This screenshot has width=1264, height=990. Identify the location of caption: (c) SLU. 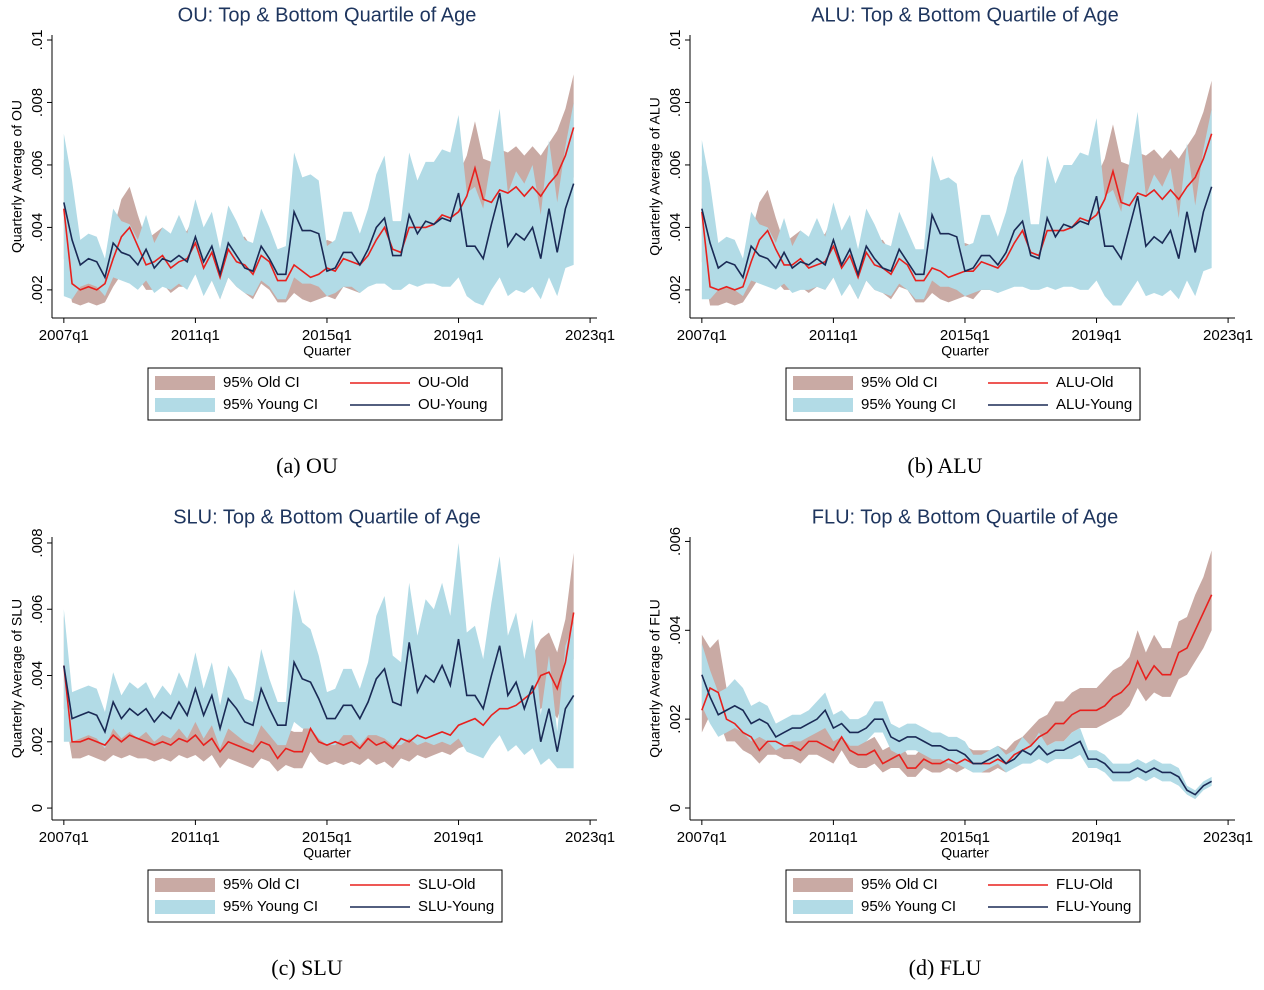
(307, 967).